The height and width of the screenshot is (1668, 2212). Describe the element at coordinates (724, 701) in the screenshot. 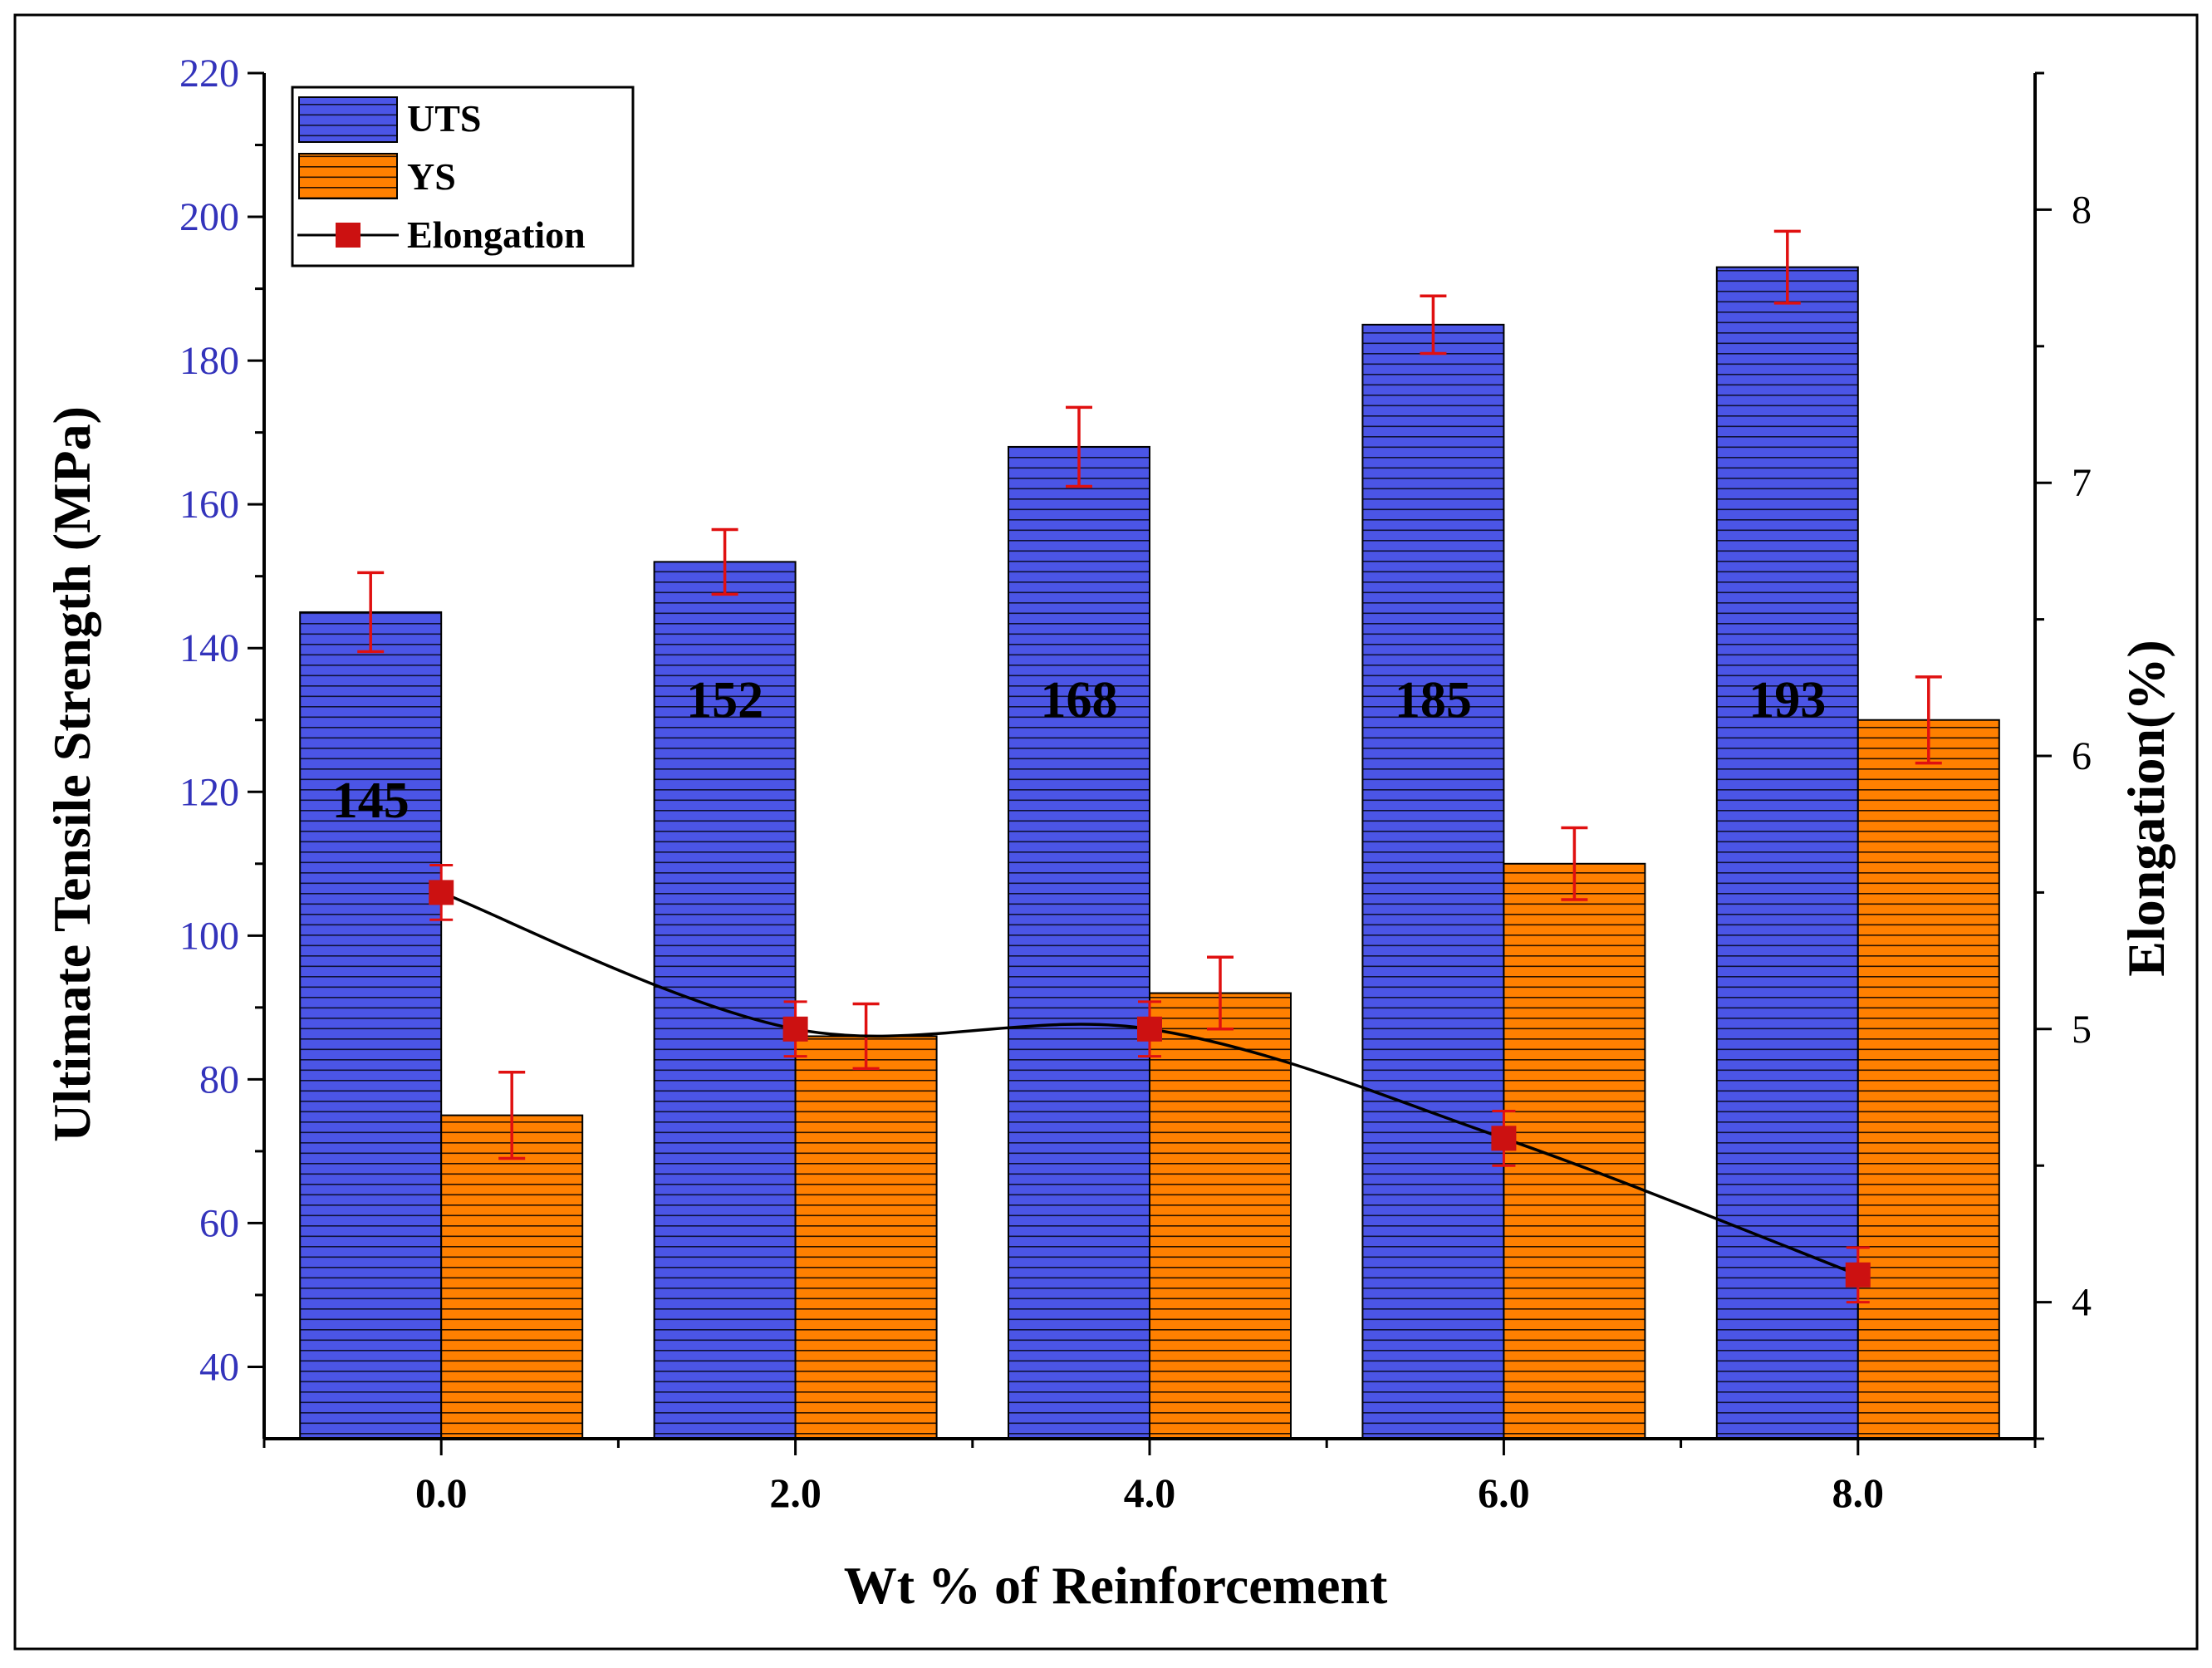

I see `uts-data-label: 152` at that location.